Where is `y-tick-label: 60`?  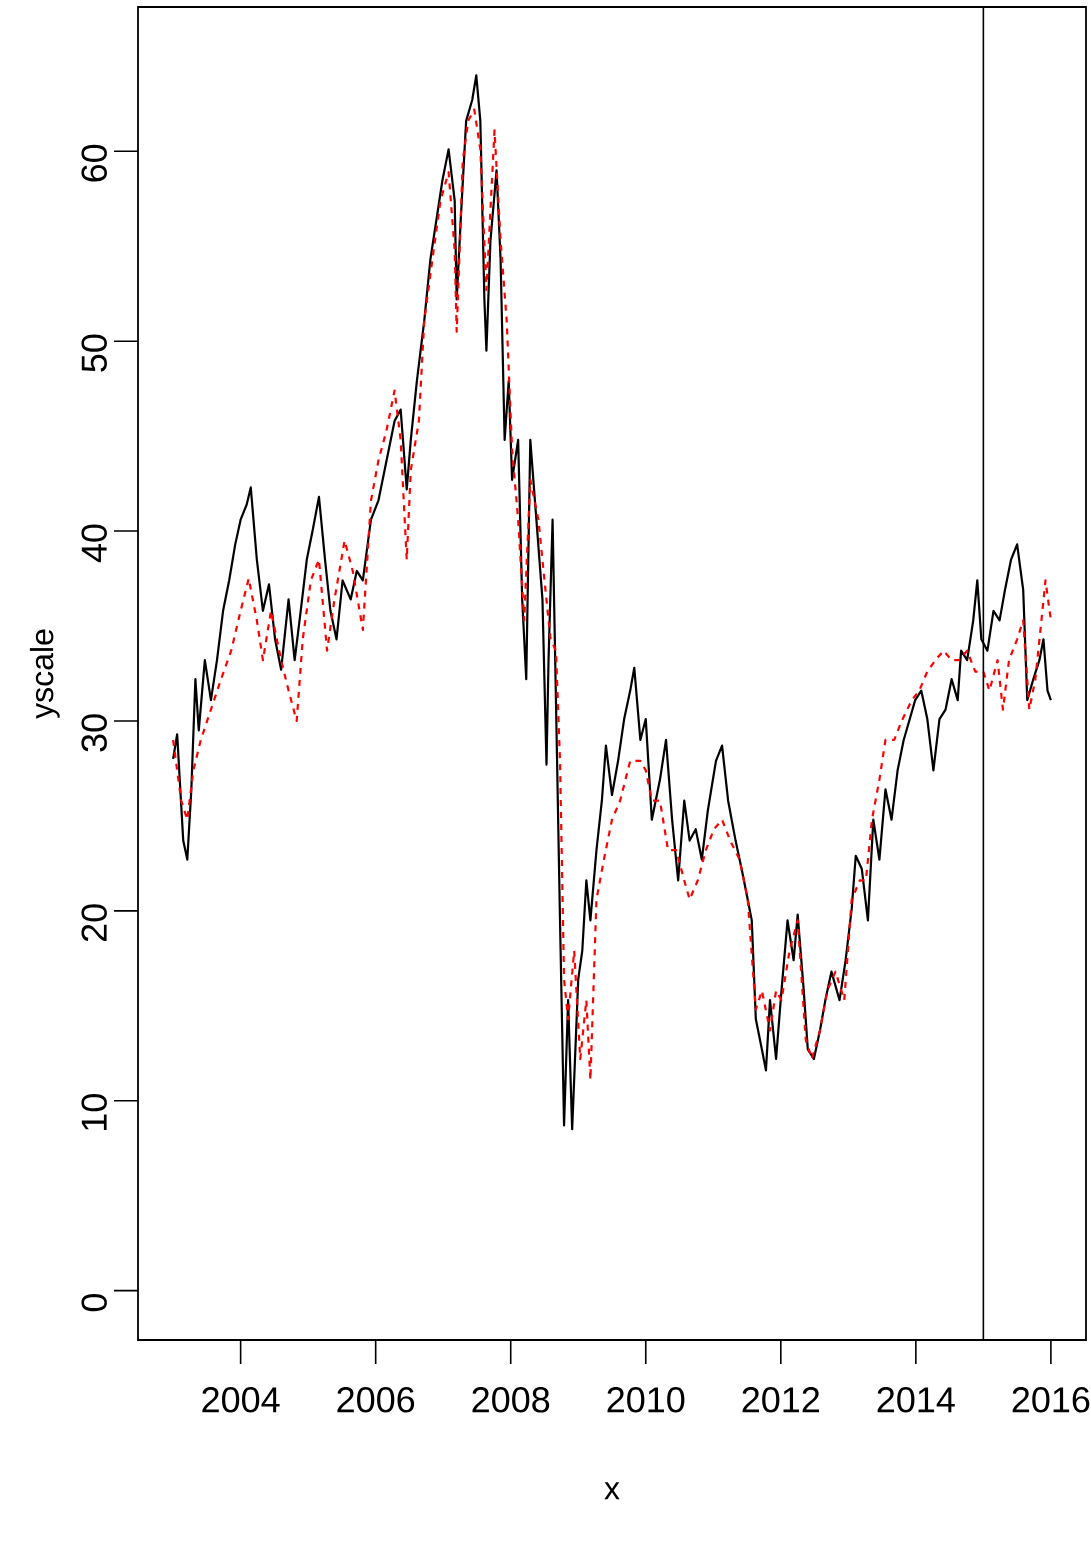
y-tick-label: 60 is located at coordinates (94, 163).